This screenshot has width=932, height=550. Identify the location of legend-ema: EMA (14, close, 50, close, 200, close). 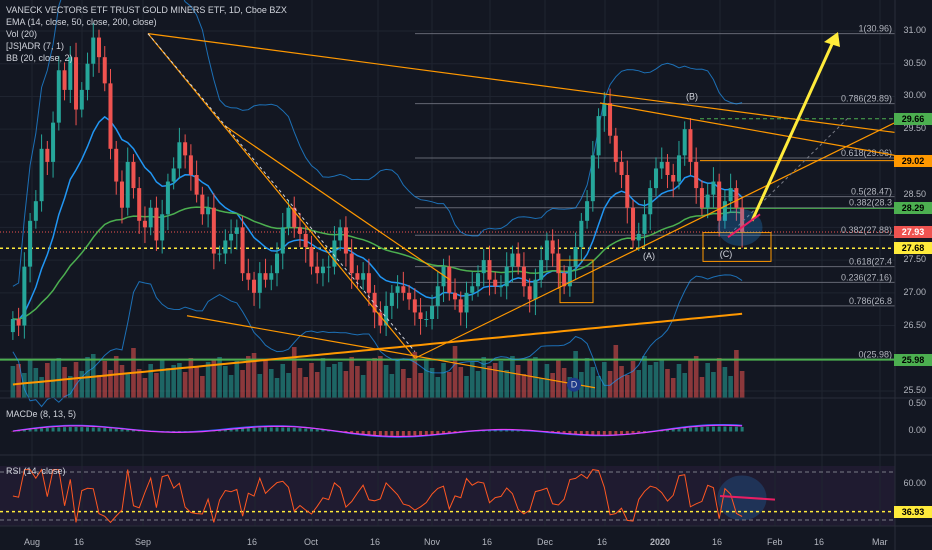
(81, 22).